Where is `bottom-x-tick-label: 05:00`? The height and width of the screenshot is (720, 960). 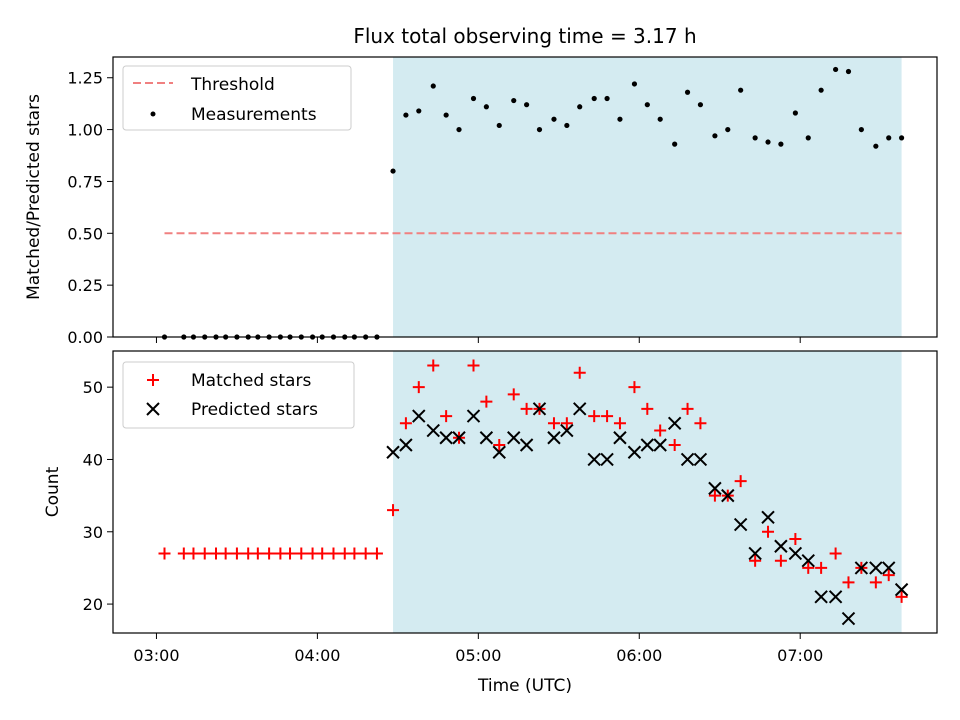
bottom-x-tick-label: 05:00 is located at coordinates (478, 655).